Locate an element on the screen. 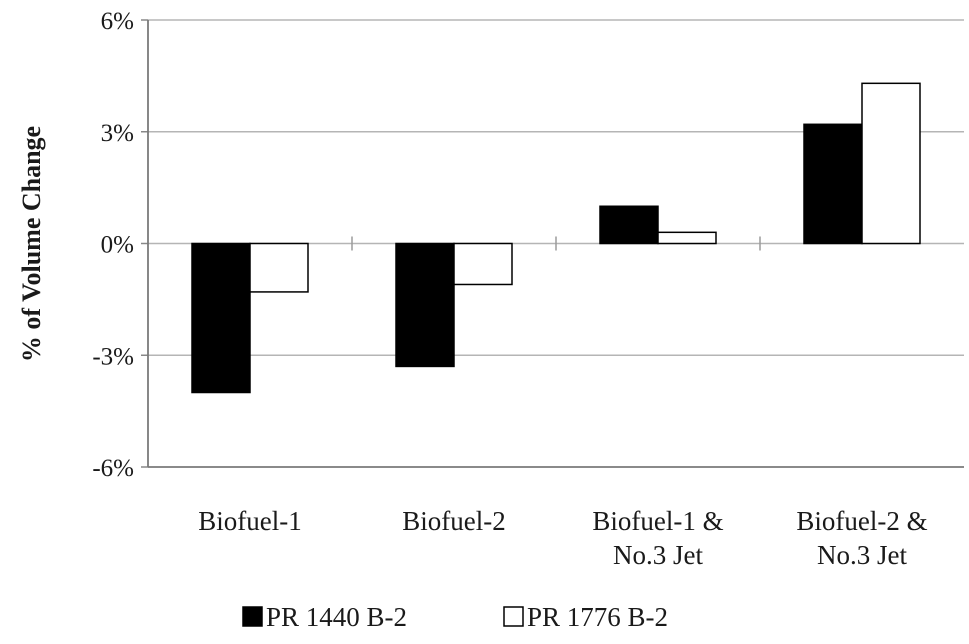 The height and width of the screenshot is (644, 969). y-axis-title: % of Volume Change is located at coordinates (31, 244).